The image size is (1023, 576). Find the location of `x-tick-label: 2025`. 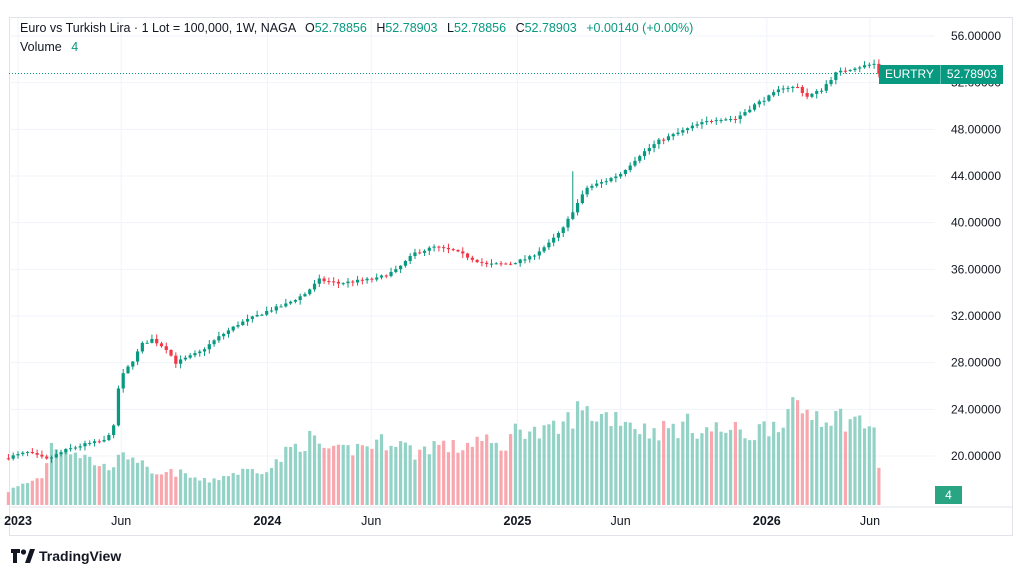

x-tick-label: 2025 is located at coordinates (518, 521).